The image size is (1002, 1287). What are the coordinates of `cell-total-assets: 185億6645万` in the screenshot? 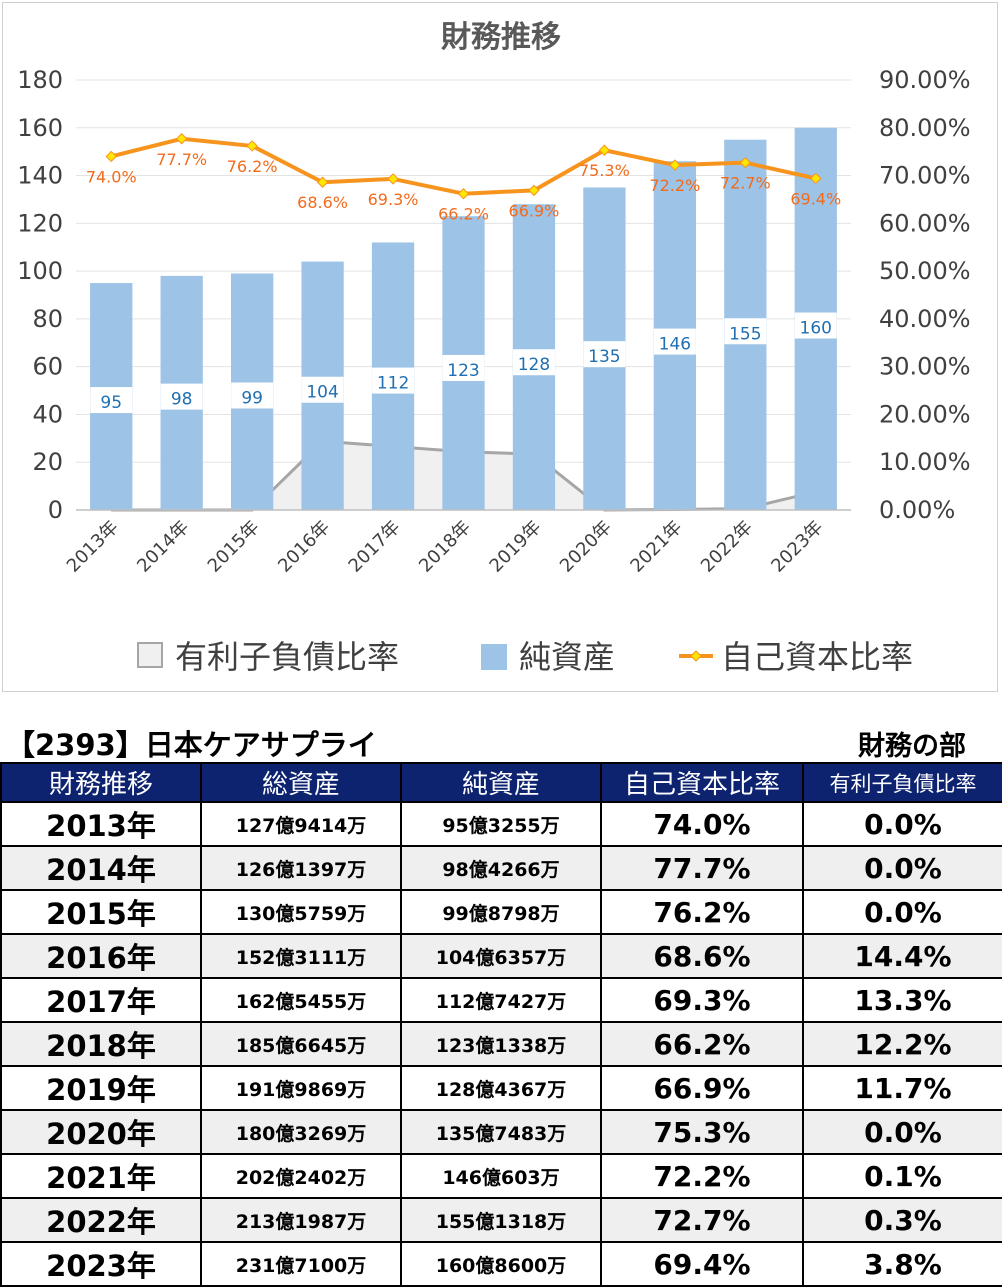 It's located at (301, 1044).